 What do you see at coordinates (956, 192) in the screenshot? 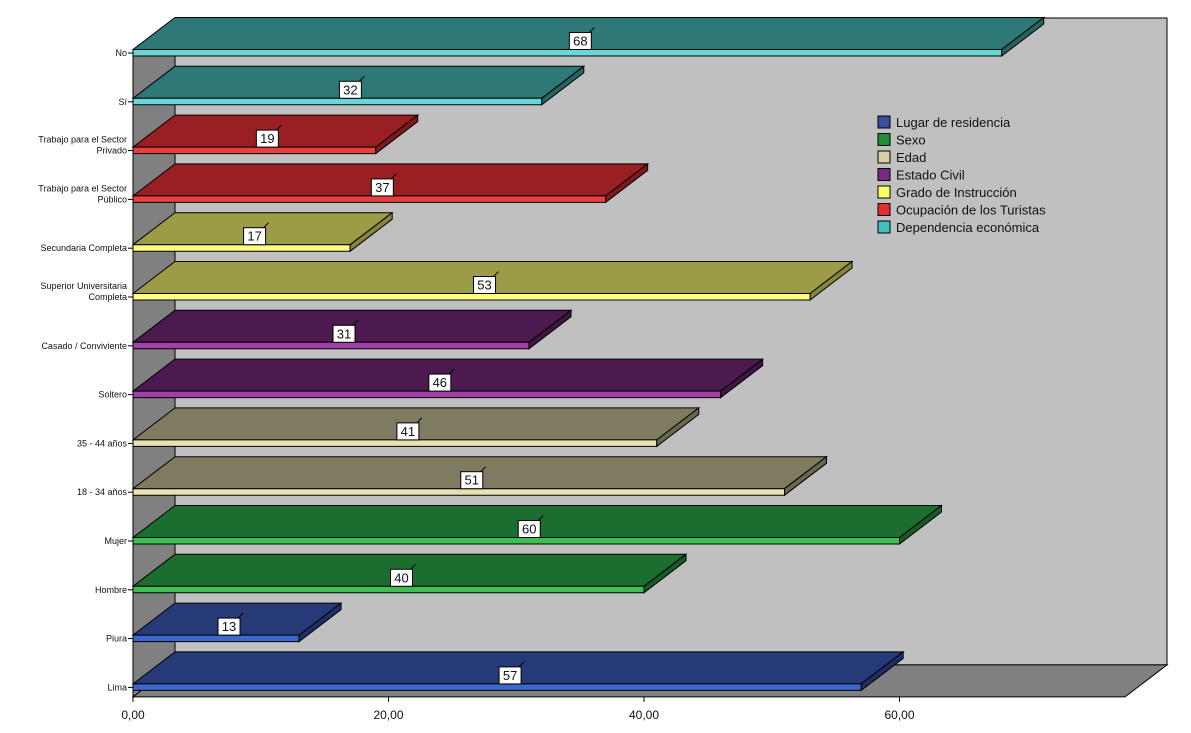
I see `legend-entry: Grado de Instrucción` at bounding box center [956, 192].